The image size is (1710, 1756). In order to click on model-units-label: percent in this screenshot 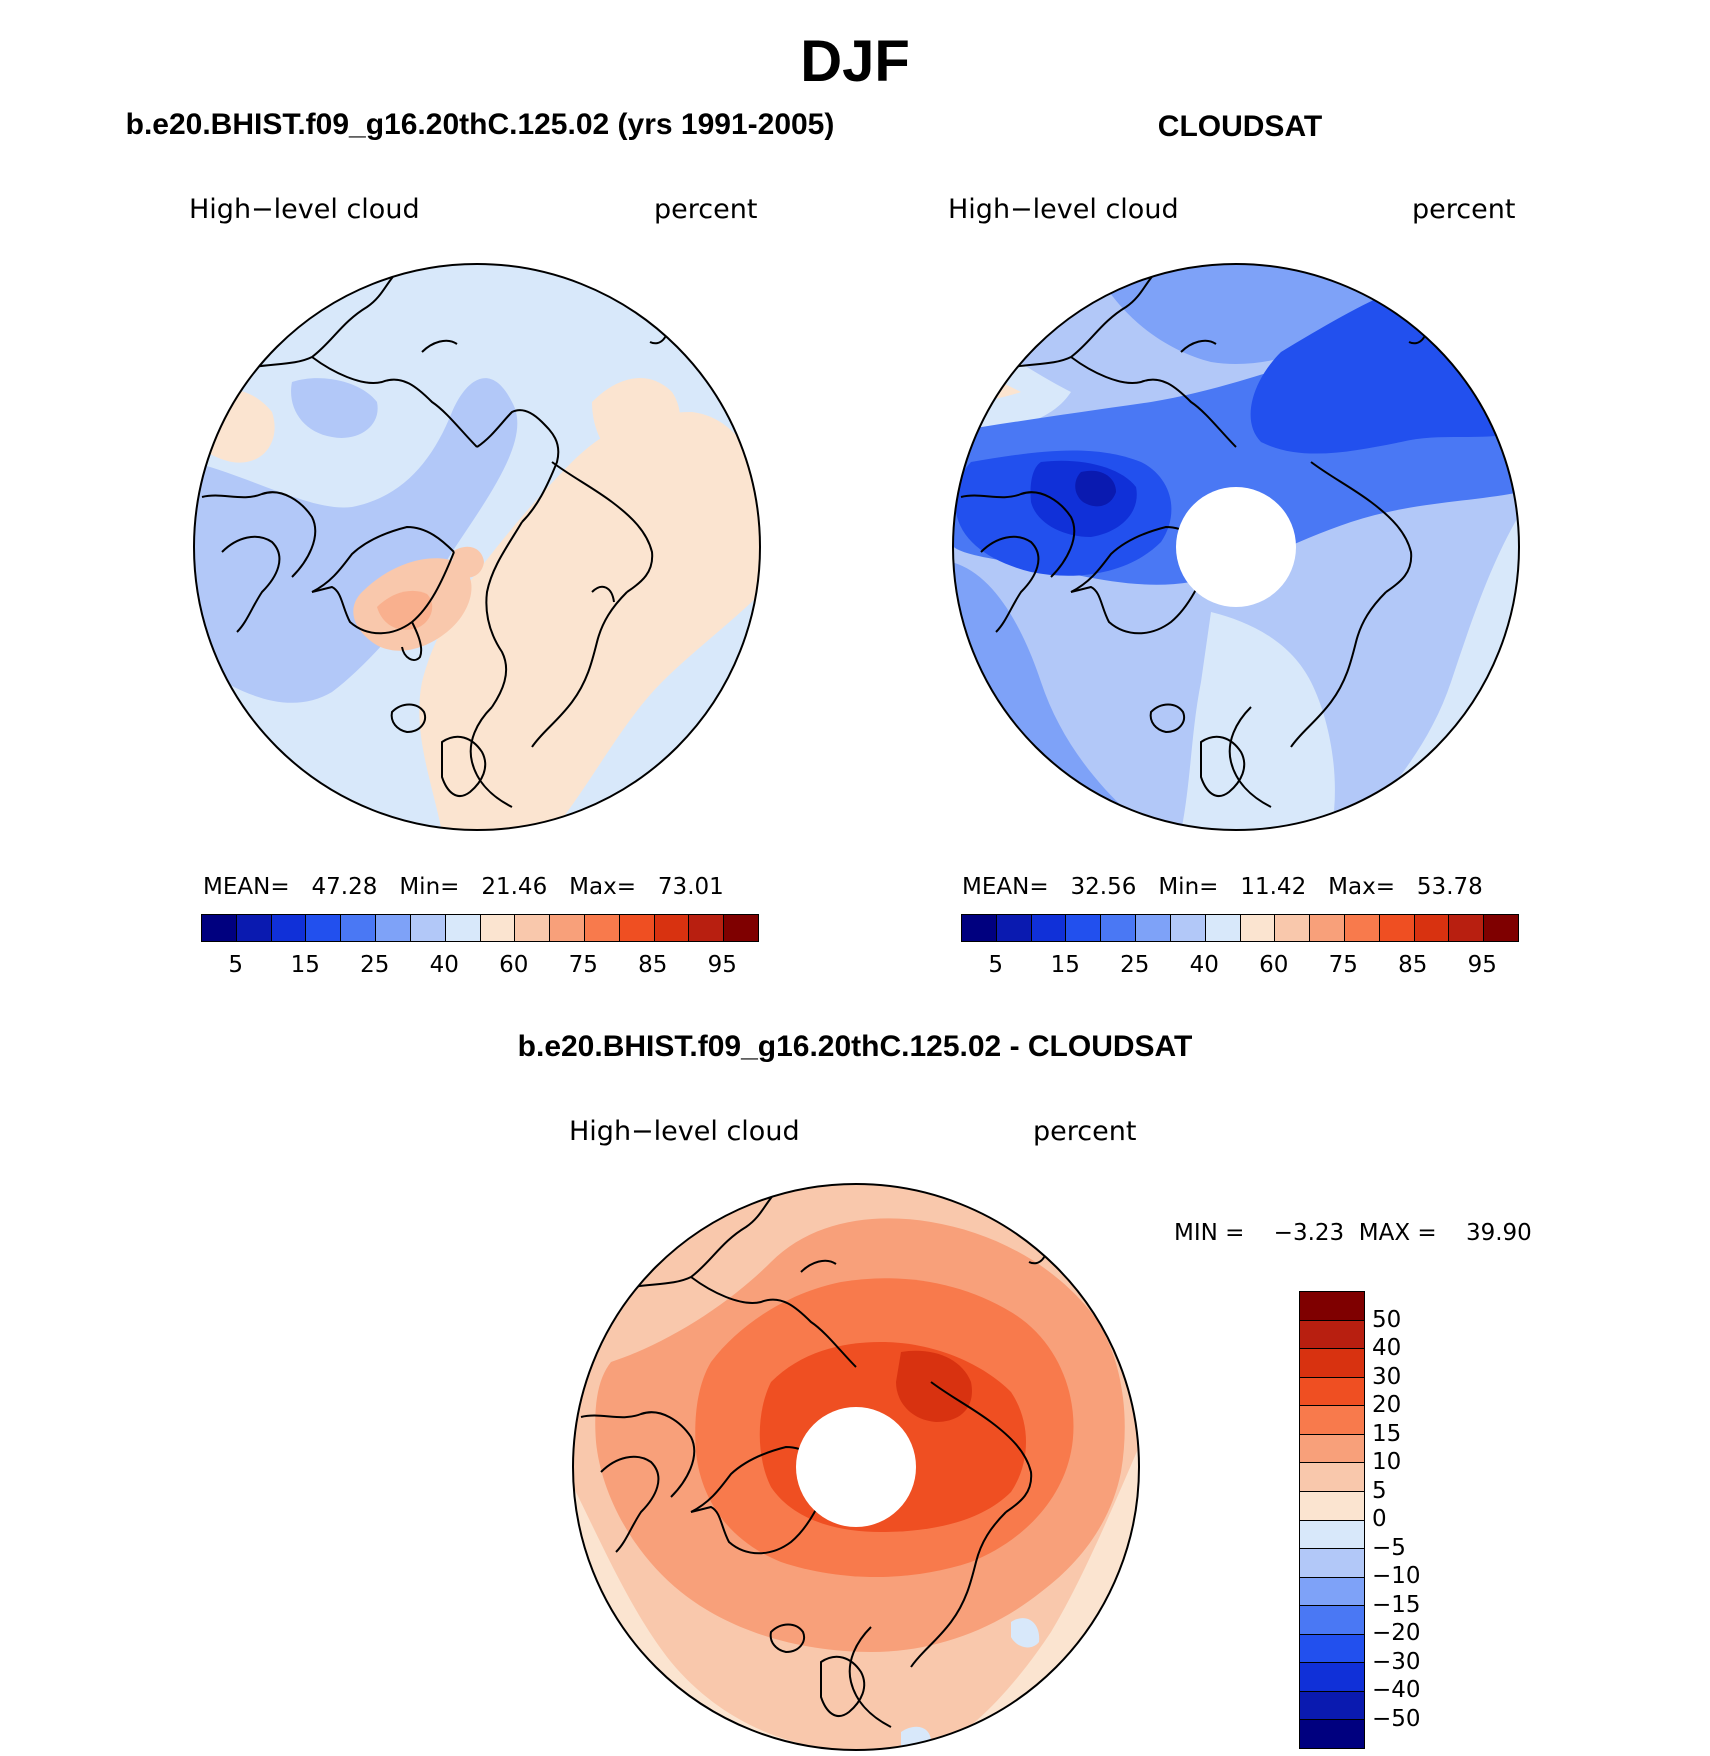, I will do `click(706, 209)`.